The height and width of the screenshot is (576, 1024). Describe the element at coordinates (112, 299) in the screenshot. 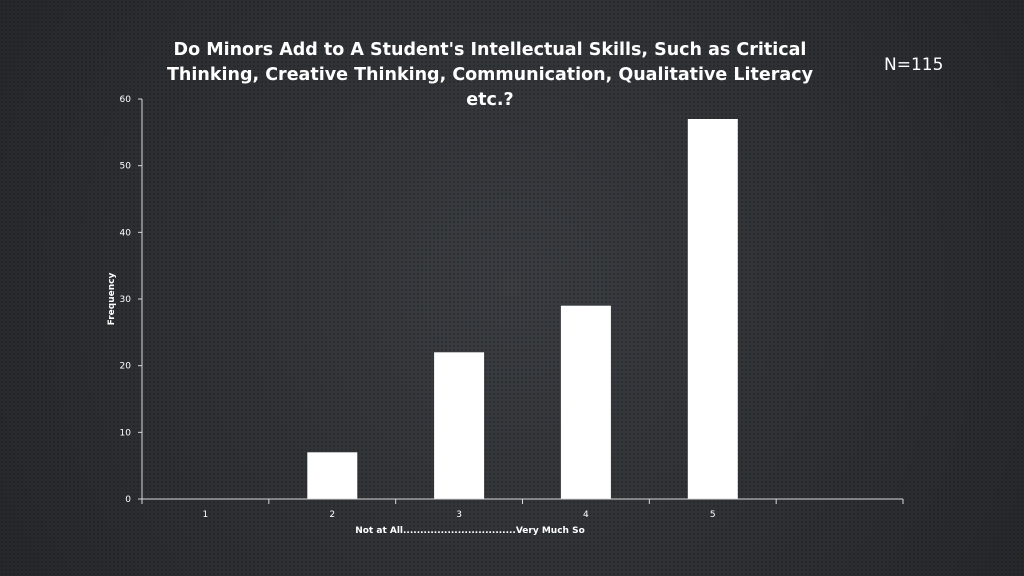

I see `y-axis-title: Frequency` at that location.